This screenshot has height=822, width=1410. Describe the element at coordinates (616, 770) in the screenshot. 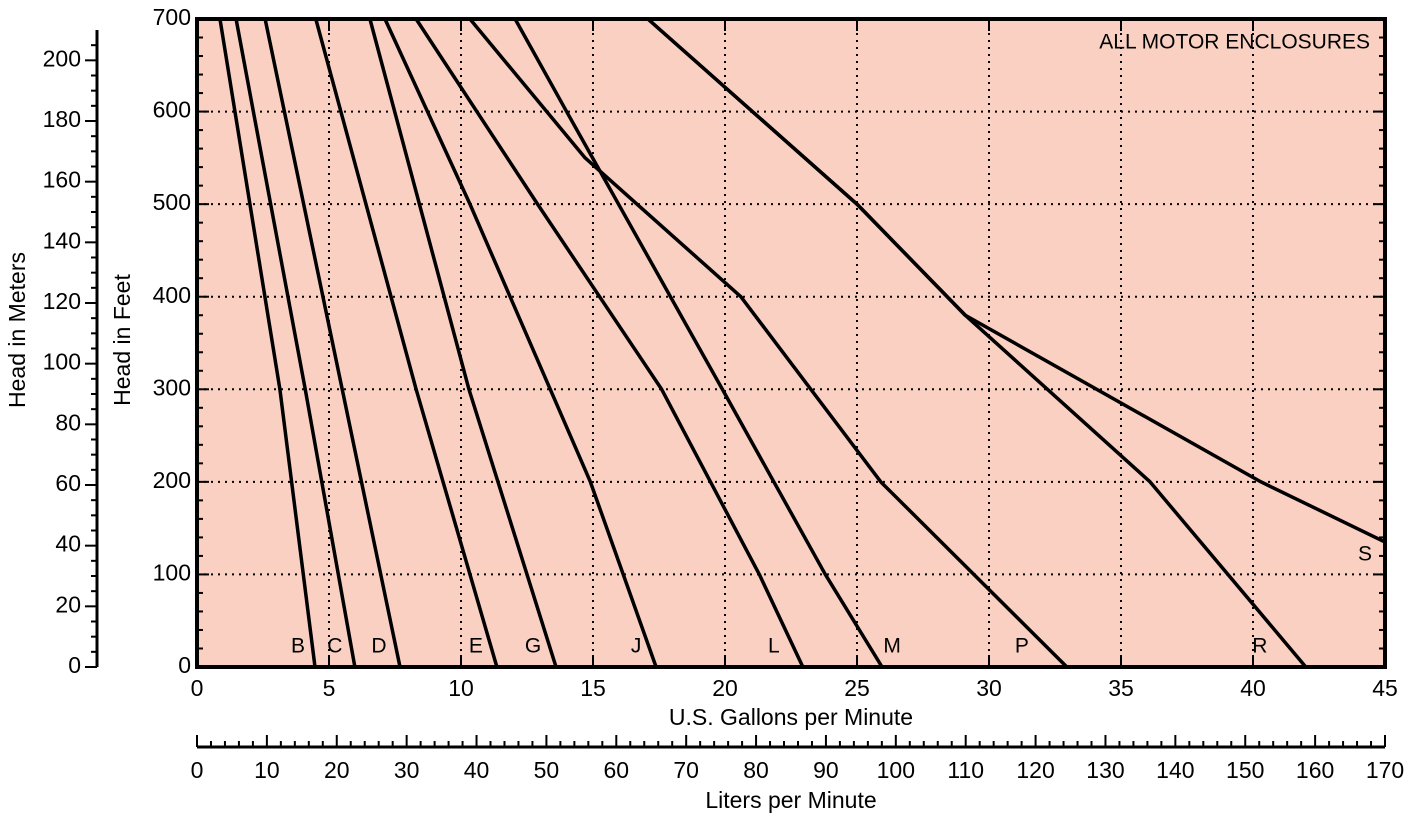

I see `x2-tick-label: 60` at that location.